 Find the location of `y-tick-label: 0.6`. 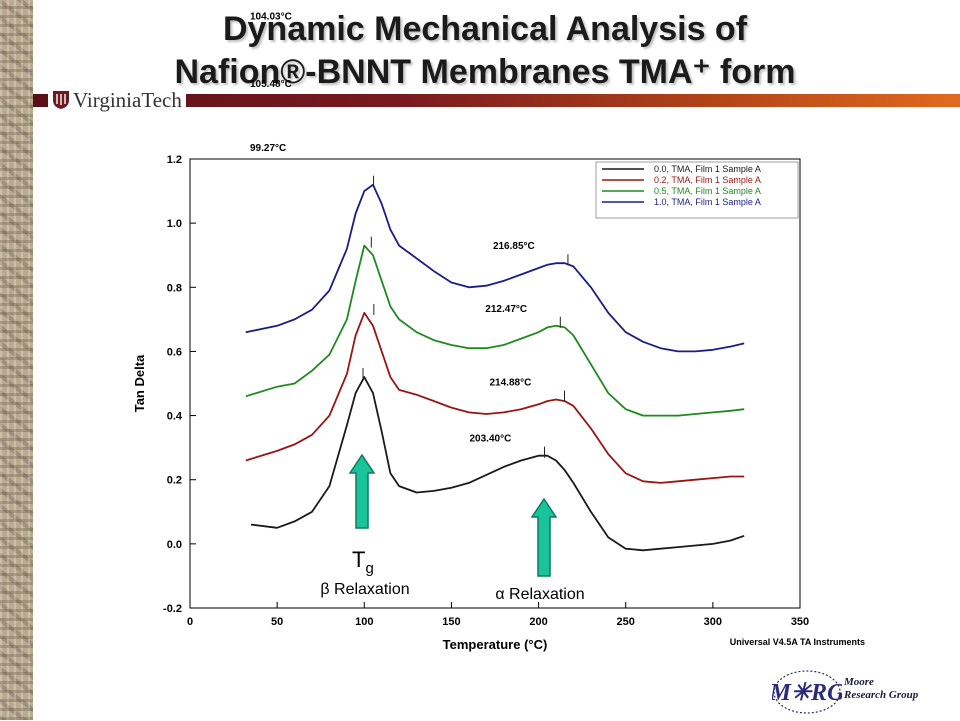

y-tick-label: 0.6 is located at coordinates (174, 352).